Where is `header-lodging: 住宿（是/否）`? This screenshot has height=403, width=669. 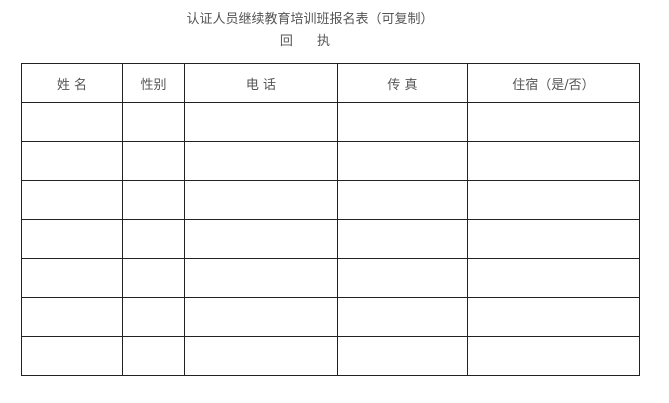
header-lodging: 住宿（是/否） is located at coordinates (553, 83).